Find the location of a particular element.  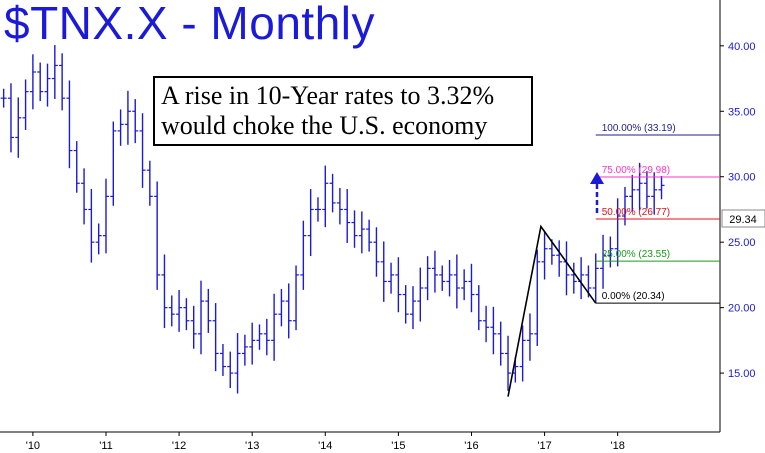

y-tick-label: 40.00 is located at coordinates (742, 47).